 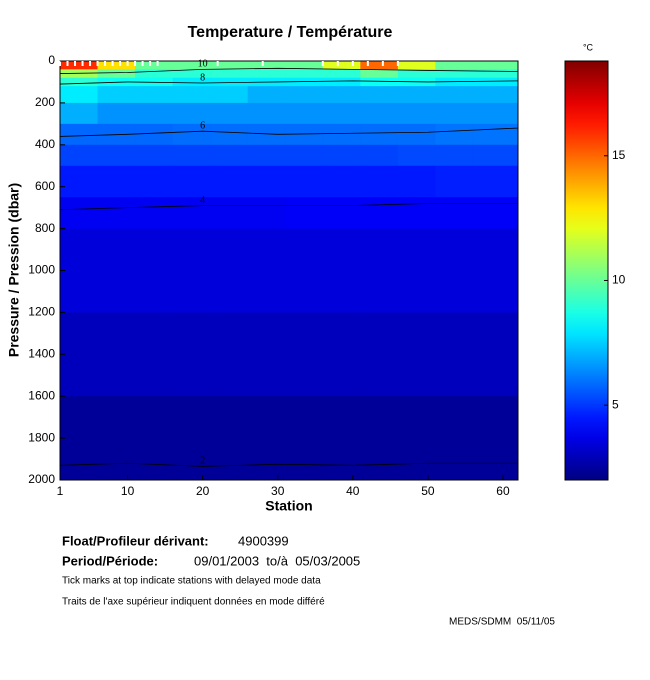 I want to click on colorbar-label: °C, so click(x=588, y=47).